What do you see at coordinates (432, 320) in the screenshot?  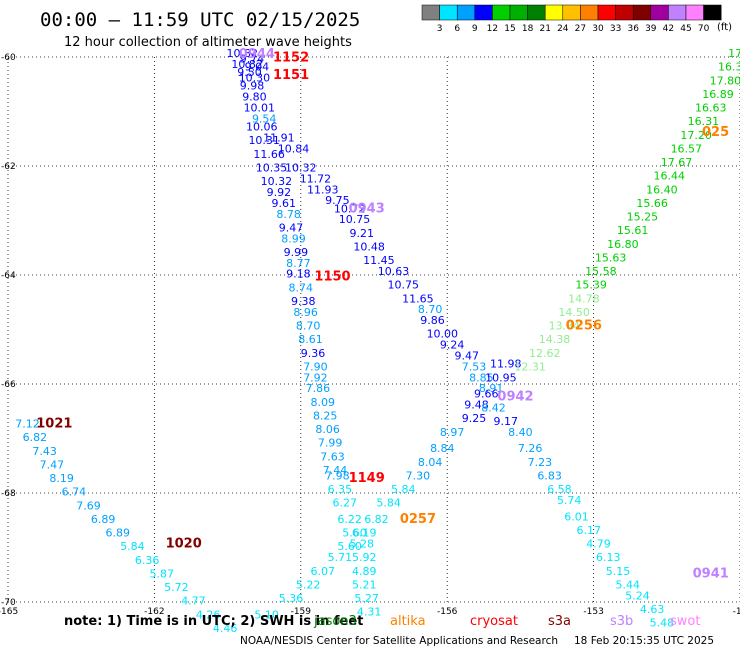 I see `data-point: 9.86` at bounding box center [432, 320].